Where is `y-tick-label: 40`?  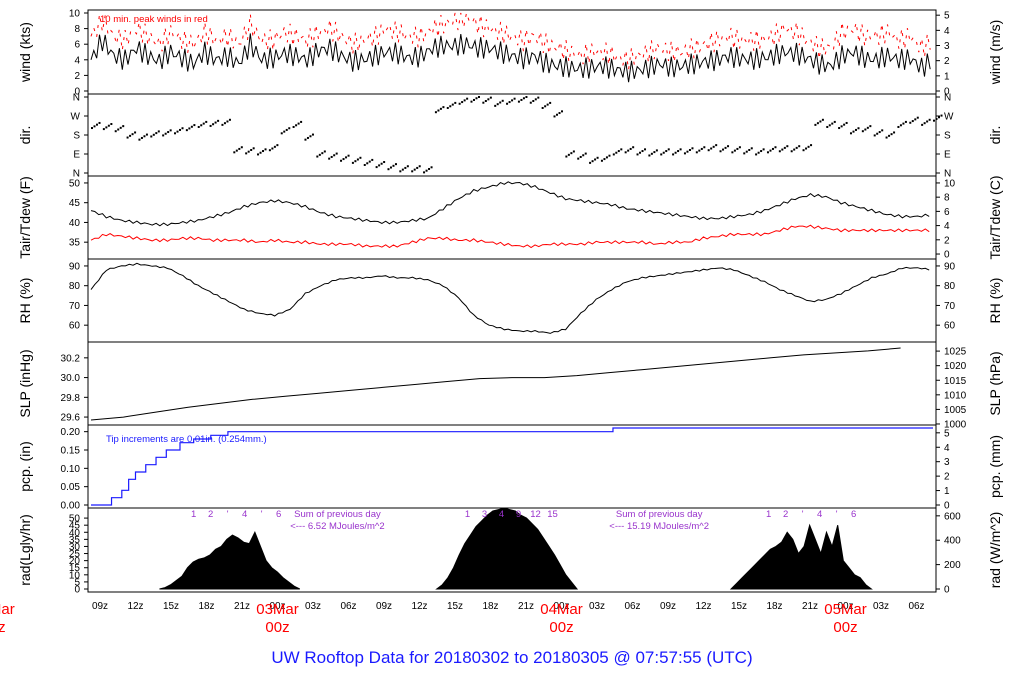 y-tick-label: 40 is located at coordinates (75, 223).